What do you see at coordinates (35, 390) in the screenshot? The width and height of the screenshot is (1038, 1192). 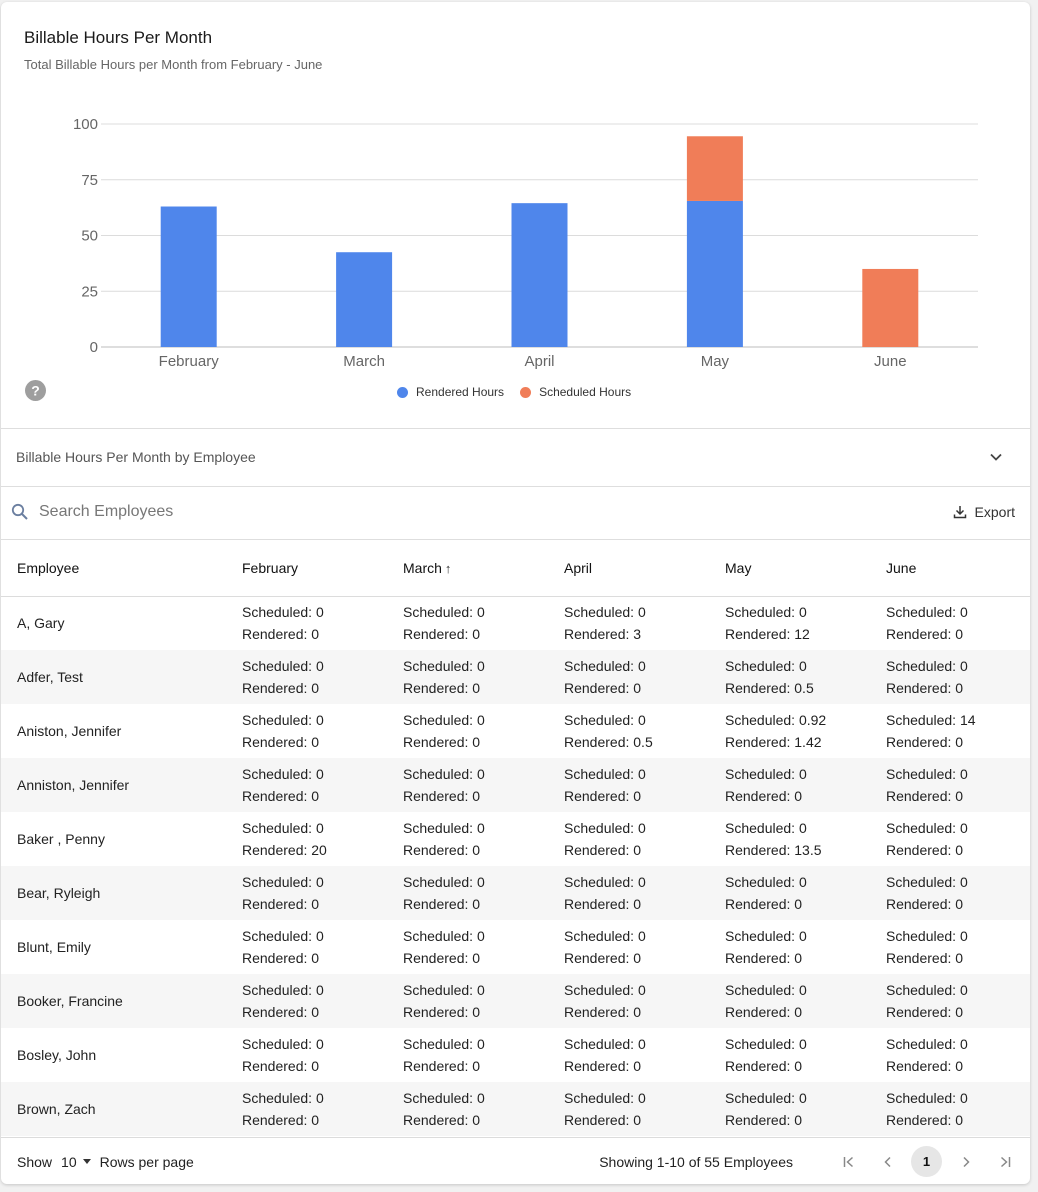 I see `help-icon: ?` at bounding box center [35, 390].